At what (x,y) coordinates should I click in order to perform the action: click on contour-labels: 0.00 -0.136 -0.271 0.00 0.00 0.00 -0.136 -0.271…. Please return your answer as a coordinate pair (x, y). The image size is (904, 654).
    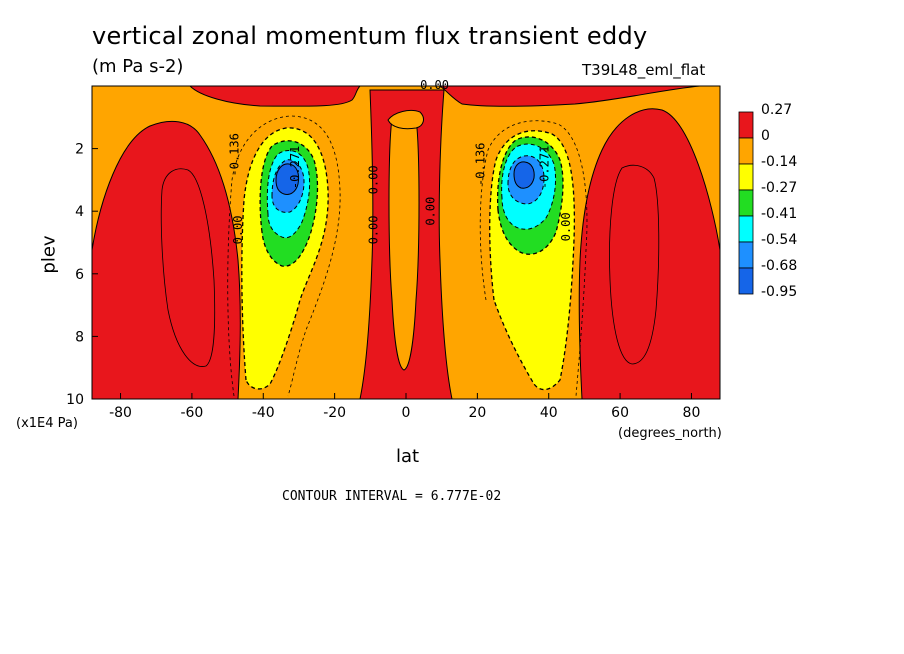
    Looking at the image, I should click on (400, 161).